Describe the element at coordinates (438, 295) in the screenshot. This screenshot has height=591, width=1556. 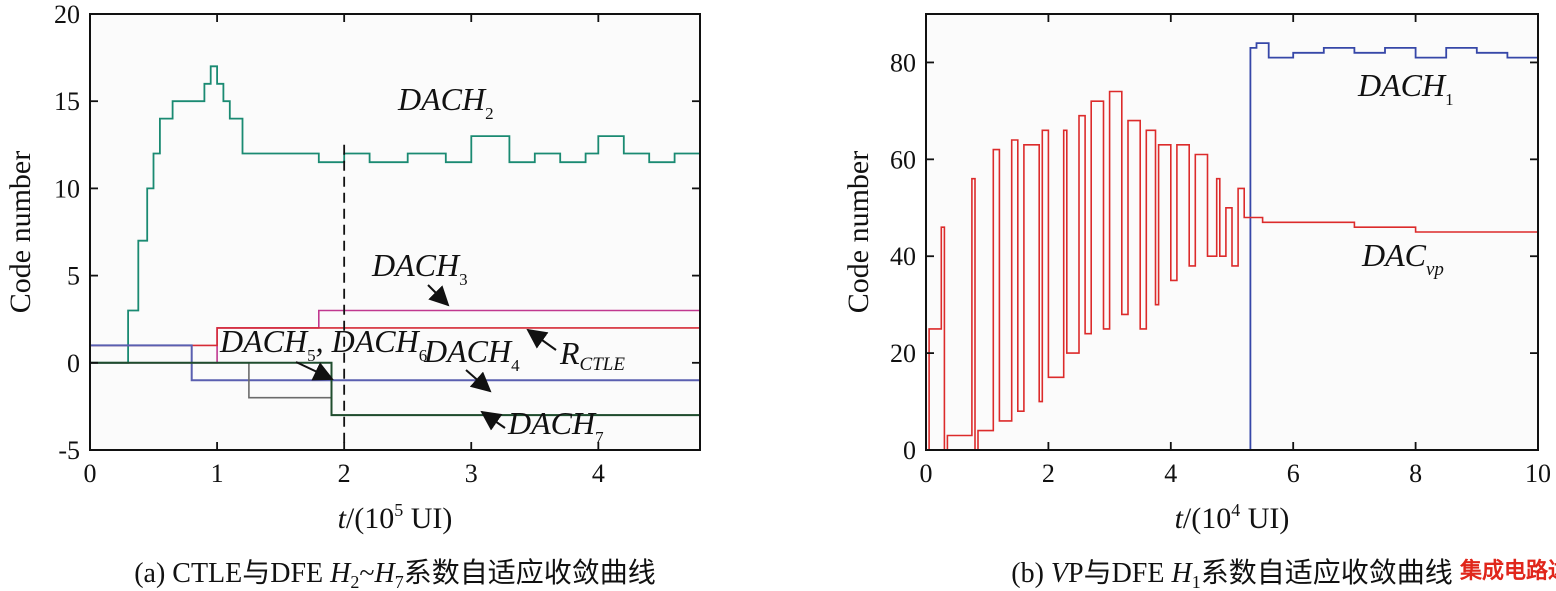
I see `annotation-dac-h3-arrow` at that location.